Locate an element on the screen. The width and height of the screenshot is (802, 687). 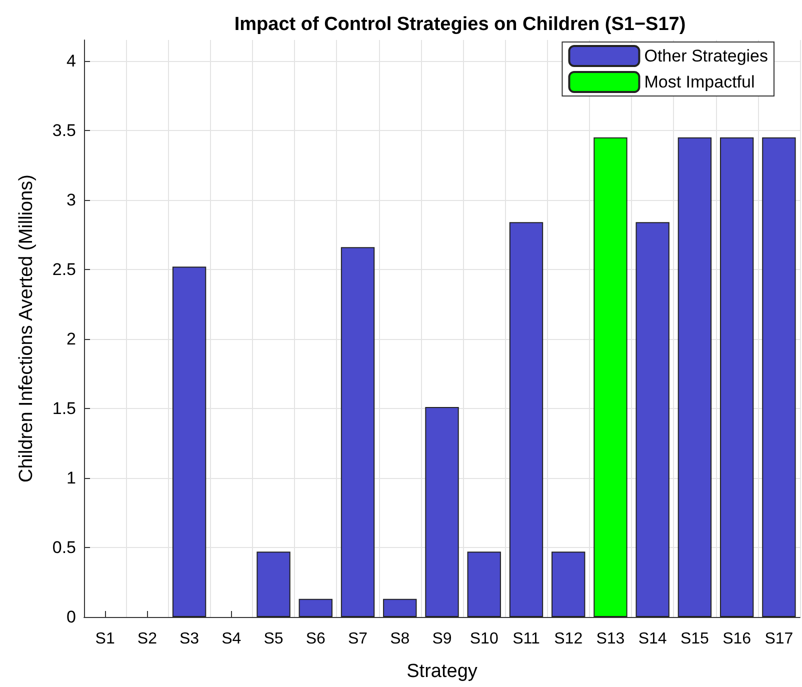
x-tick-label: S4 is located at coordinates (232, 639).